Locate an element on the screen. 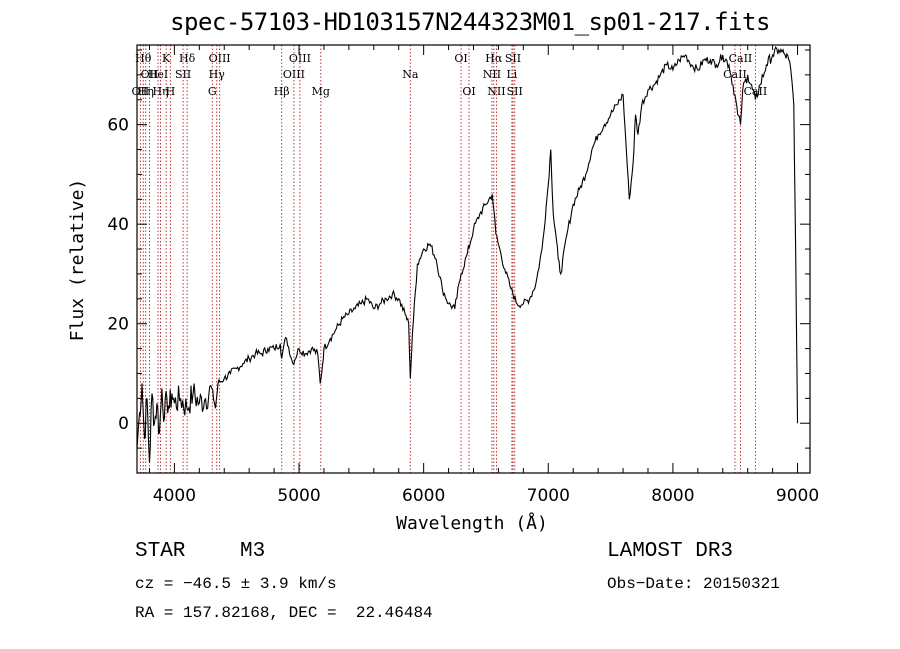 This screenshot has width=900, height=649. x-tick-label: 4000 is located at coordinates (174, 496).